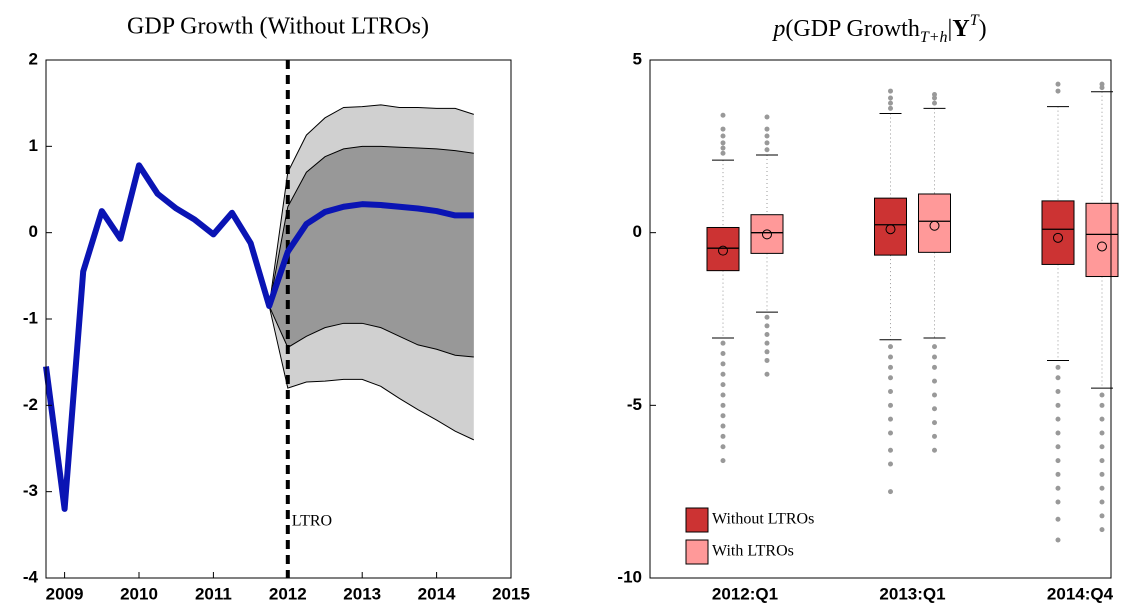  What do you see at coordinates (30, 404) in the screenshot?
I see `y-tick-label: -2` at bounding box center [30, 404].